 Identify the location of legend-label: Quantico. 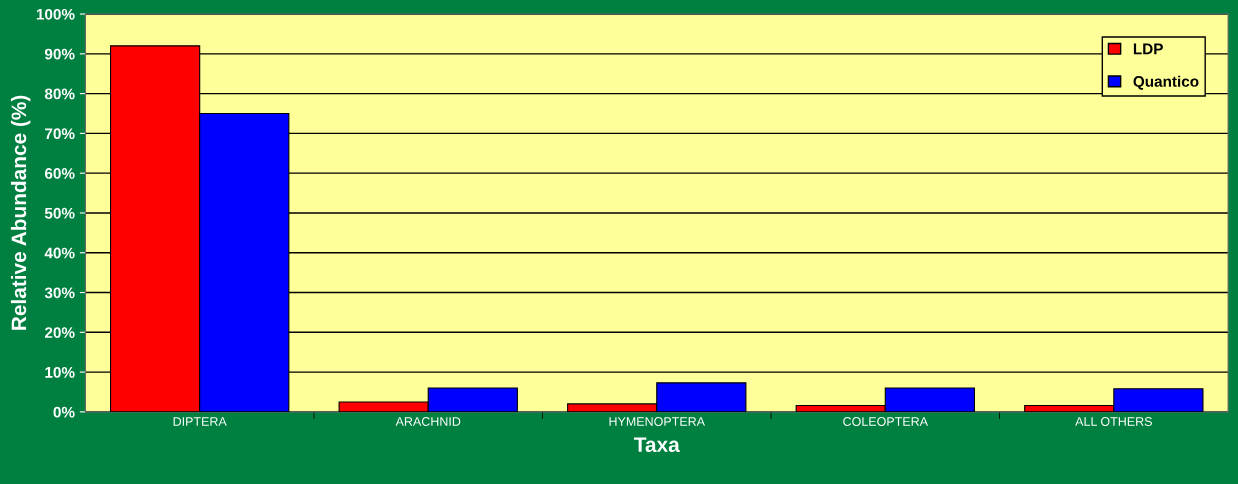
(1166, 82).